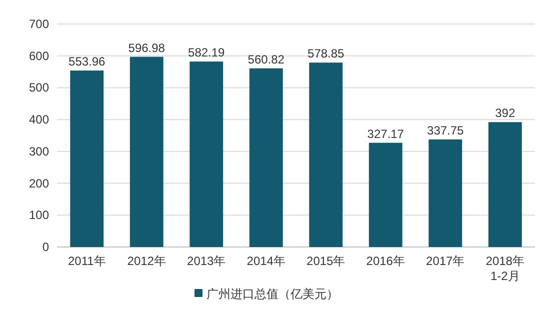  Describe the element at coordinates (87, 61) in the screenshot. I see `data-label: 553.96` at that location.